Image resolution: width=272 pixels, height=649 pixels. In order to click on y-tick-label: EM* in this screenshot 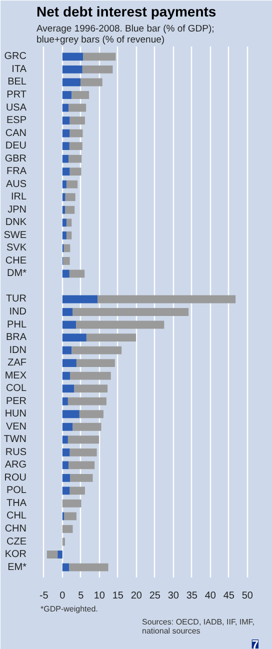, I will do `click(17, 567)`.